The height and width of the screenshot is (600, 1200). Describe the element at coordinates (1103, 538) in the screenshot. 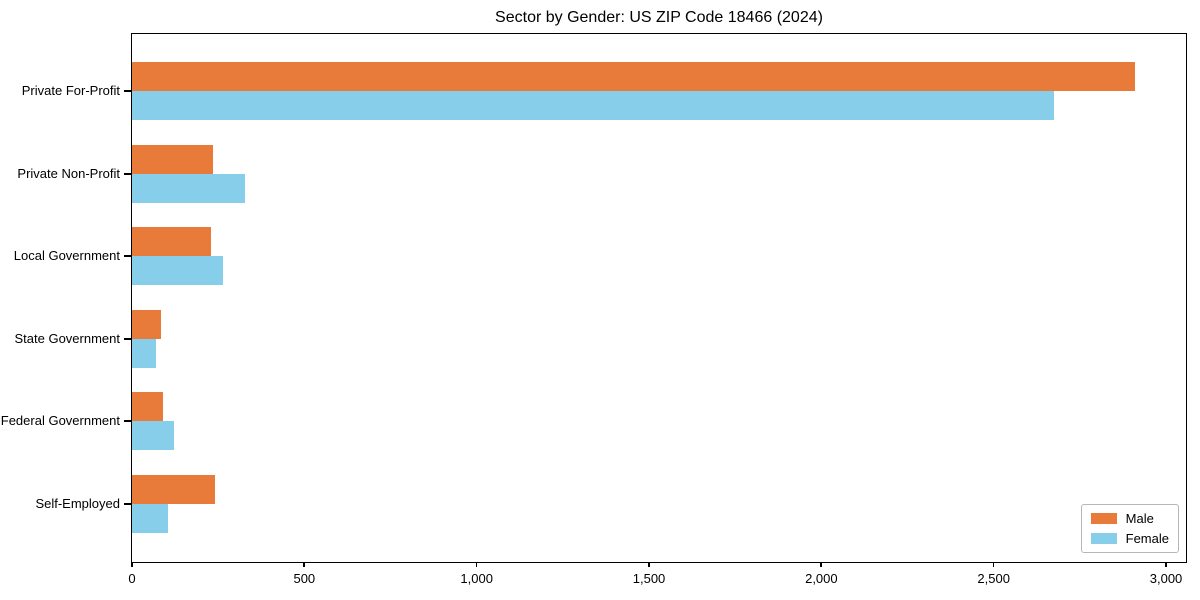

I see `legend-swatch-female` at that location.